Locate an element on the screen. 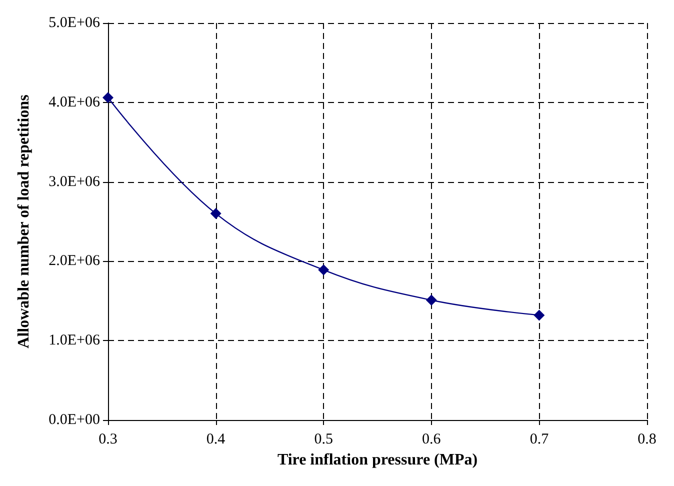  y-tick-label: 4.0E+06 is located at coordinates (74, 102).